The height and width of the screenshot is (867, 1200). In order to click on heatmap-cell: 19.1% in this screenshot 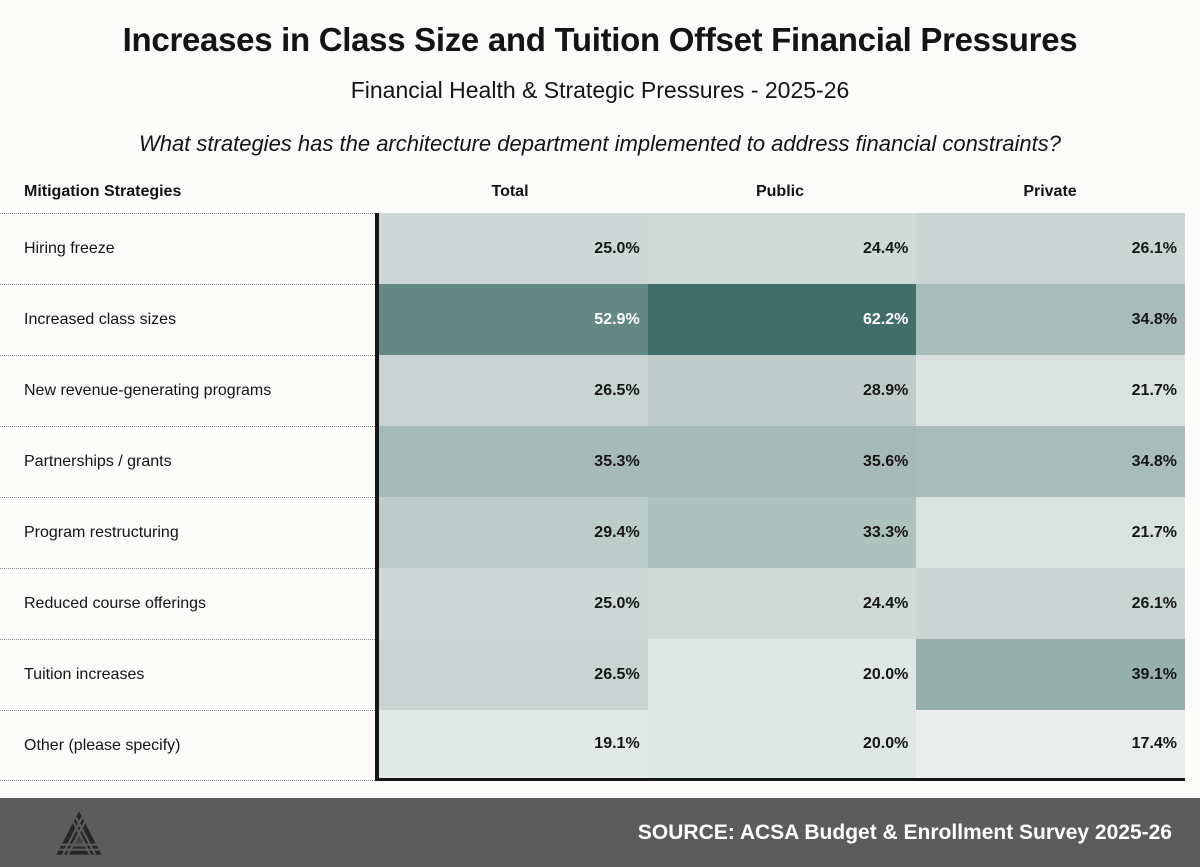, I will do `click(513, 744)`.